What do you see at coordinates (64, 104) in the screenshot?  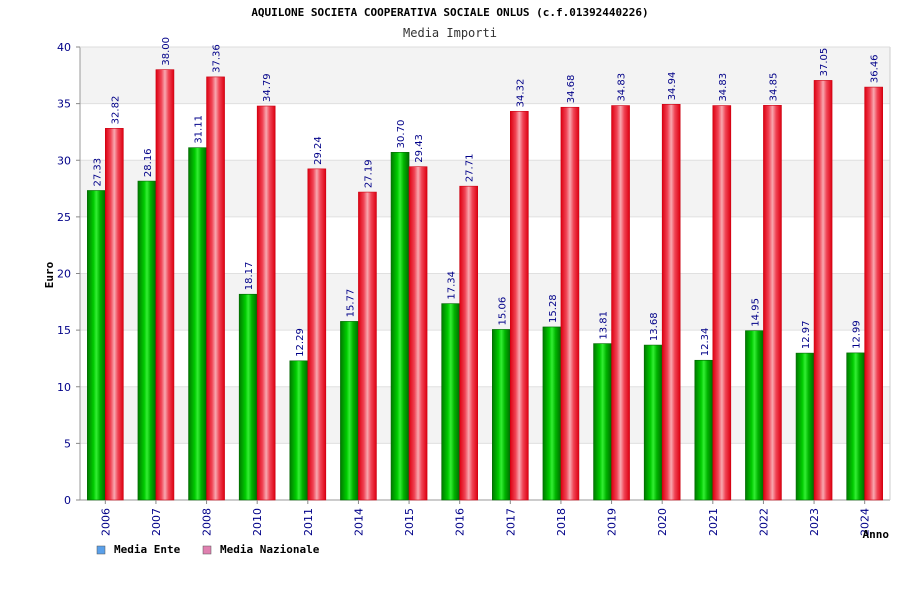 I see `y-tick-label: 35` at bounding box center [64, 104].